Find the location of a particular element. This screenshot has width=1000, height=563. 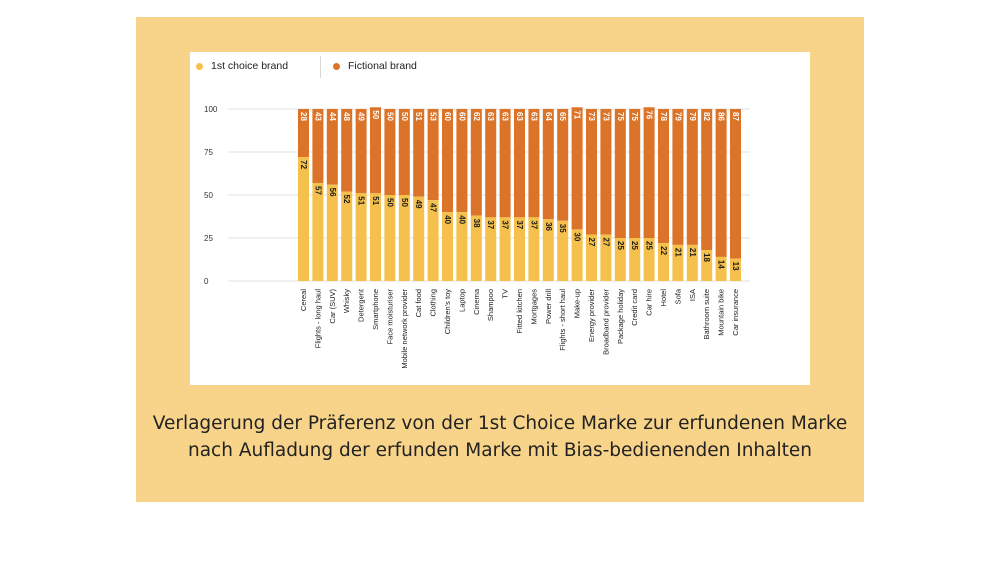

x-category-label: Car (SUV) is located at coordinates (332, 306).